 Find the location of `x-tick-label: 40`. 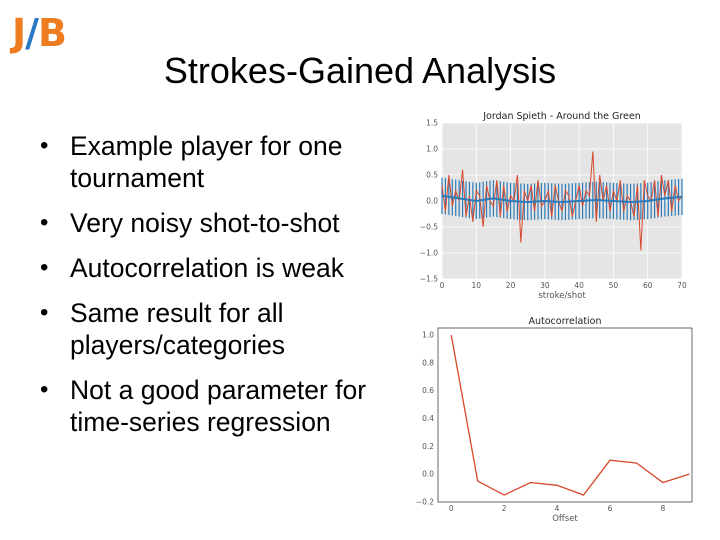

x-tick-label: 40 is located at coordinates (579, 285).